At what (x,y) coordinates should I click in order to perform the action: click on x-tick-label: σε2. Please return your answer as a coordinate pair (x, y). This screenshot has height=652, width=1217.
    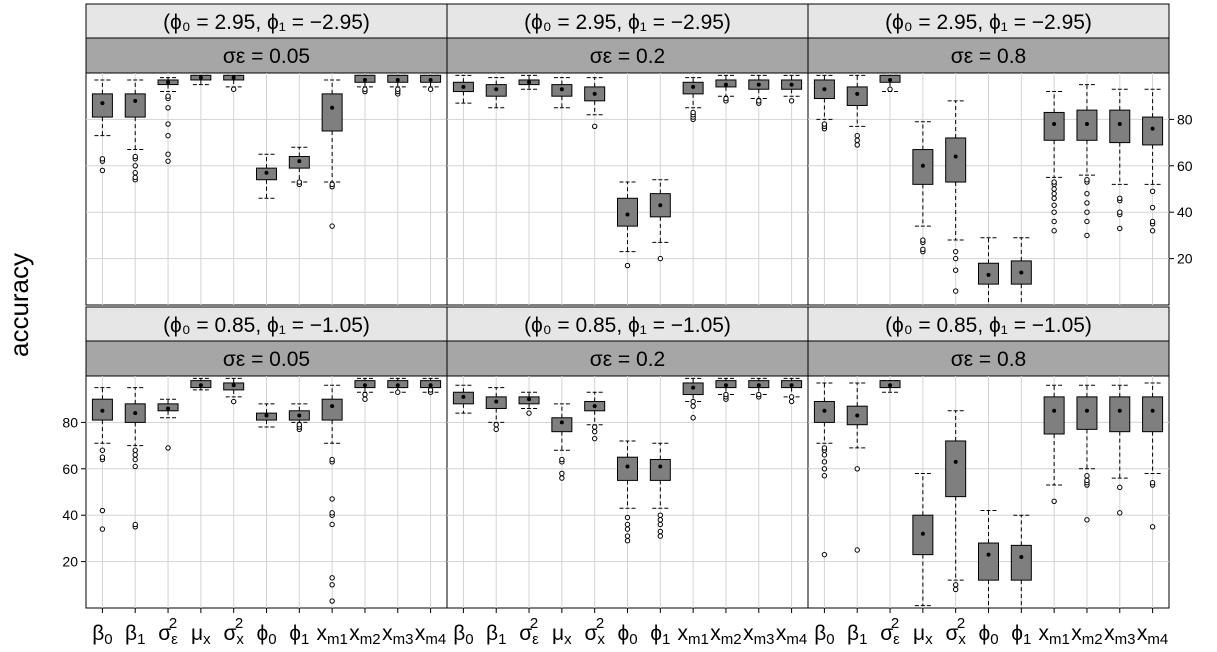
    Looking at the image, I should click on (168, 631).